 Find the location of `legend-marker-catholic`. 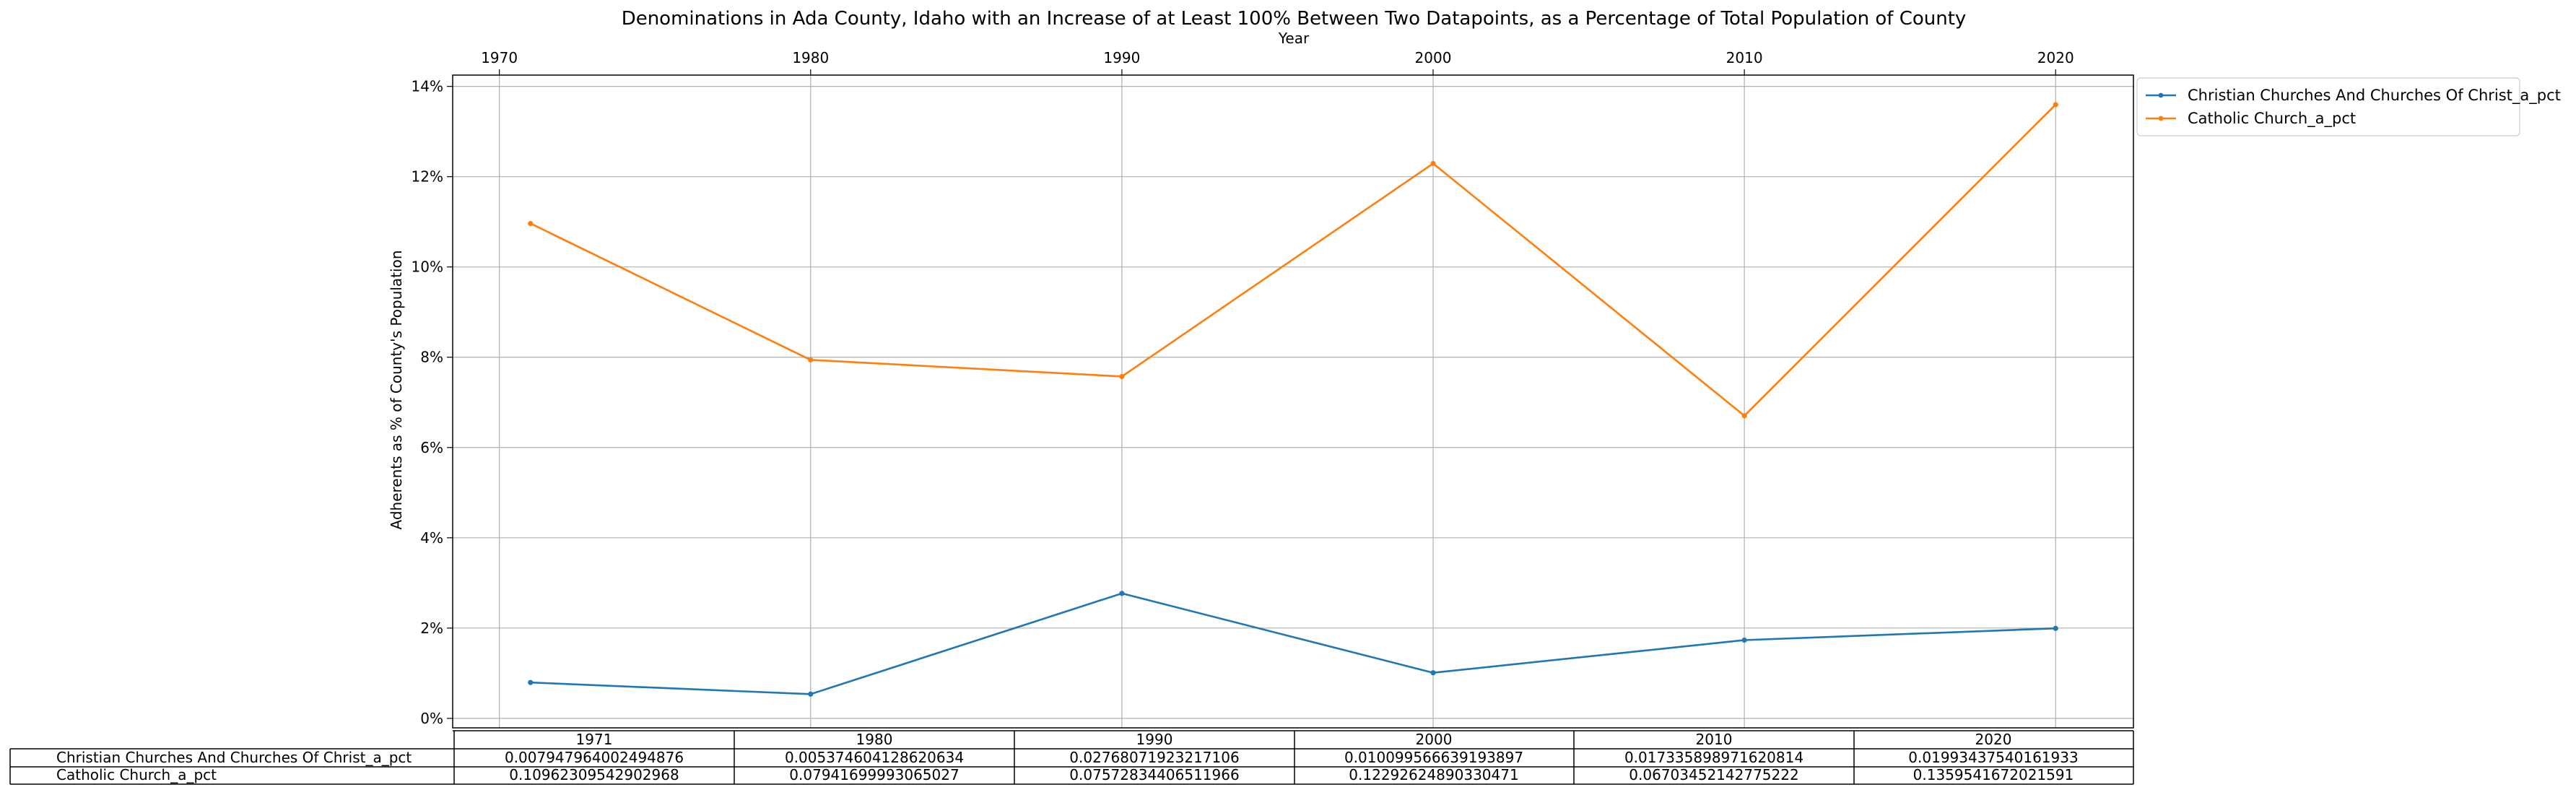

legend-marker-catholic is located at coordinates (2161, 118).